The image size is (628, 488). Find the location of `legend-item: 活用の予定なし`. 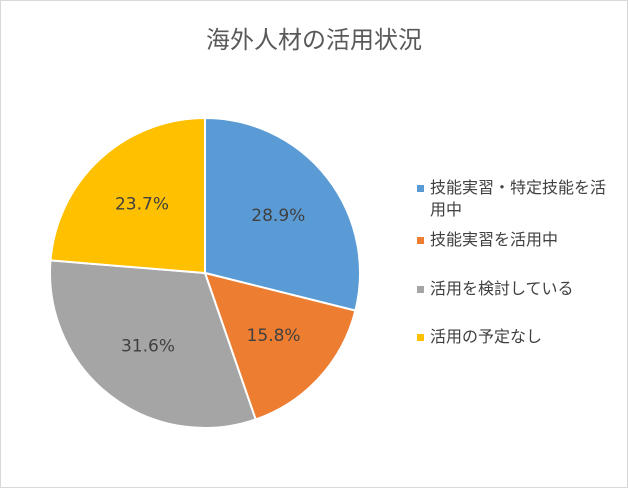

legend-item: 活用の予定なし is located at coordinates (518, 337).